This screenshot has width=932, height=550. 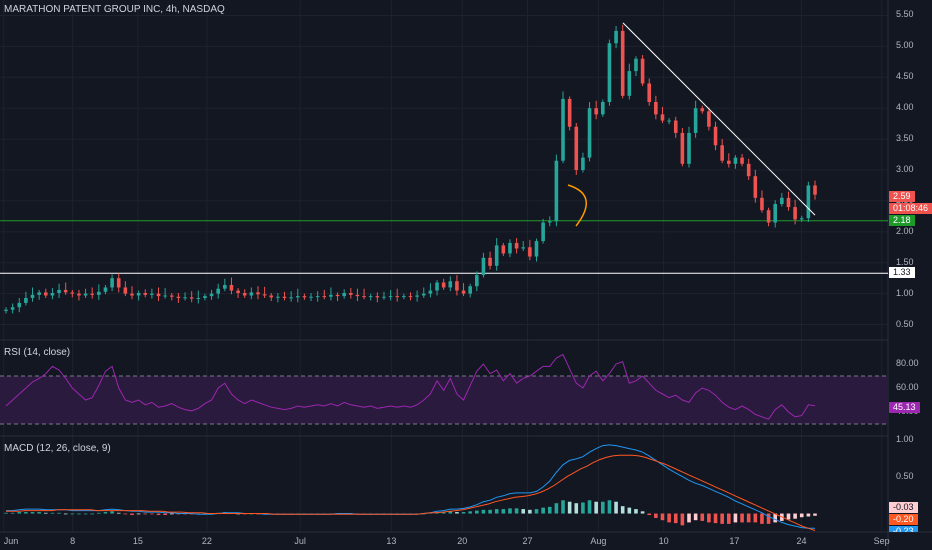 What do you see at coordinates (905, 45) in the screenshot?
I see `price-tick: 5.00` at bounding box center [905, 45].